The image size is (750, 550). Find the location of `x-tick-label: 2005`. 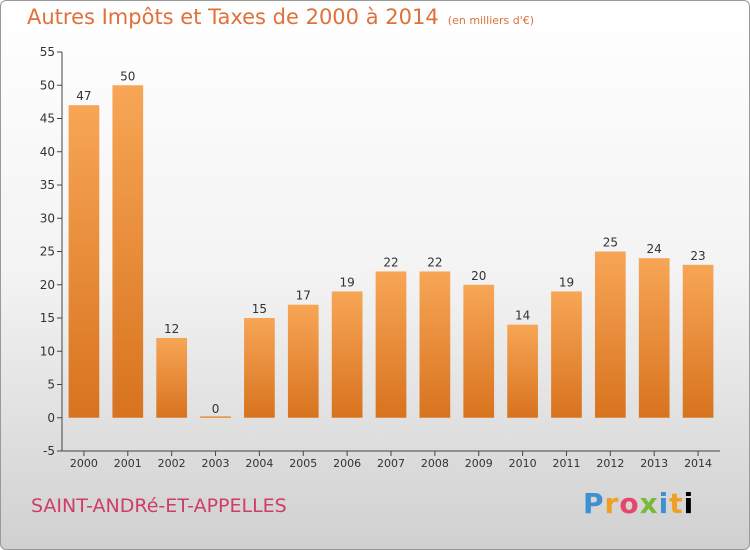

x-tick-label: 2005 is located at coordinates (303, 463).